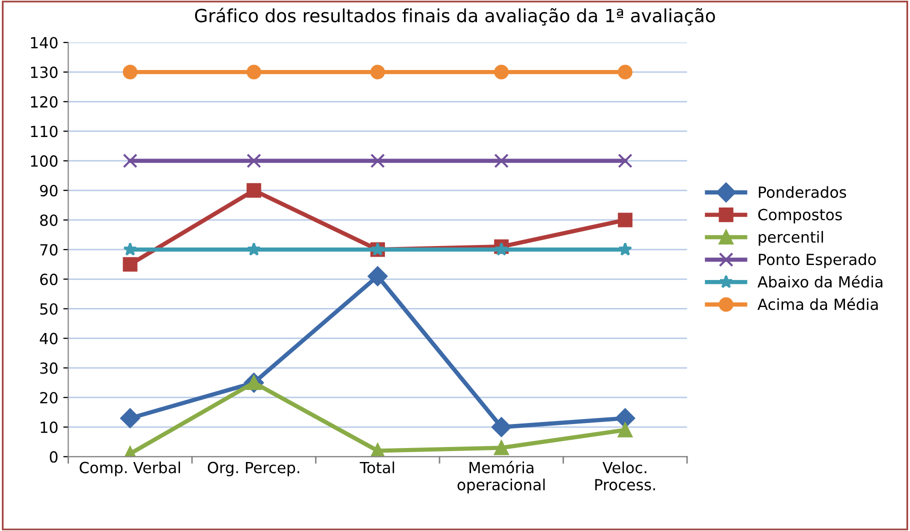  What do you see at coordinates (49, 250) in the screenshot?
I see `y-tick-label: 70` at bounding box center [49, 250].